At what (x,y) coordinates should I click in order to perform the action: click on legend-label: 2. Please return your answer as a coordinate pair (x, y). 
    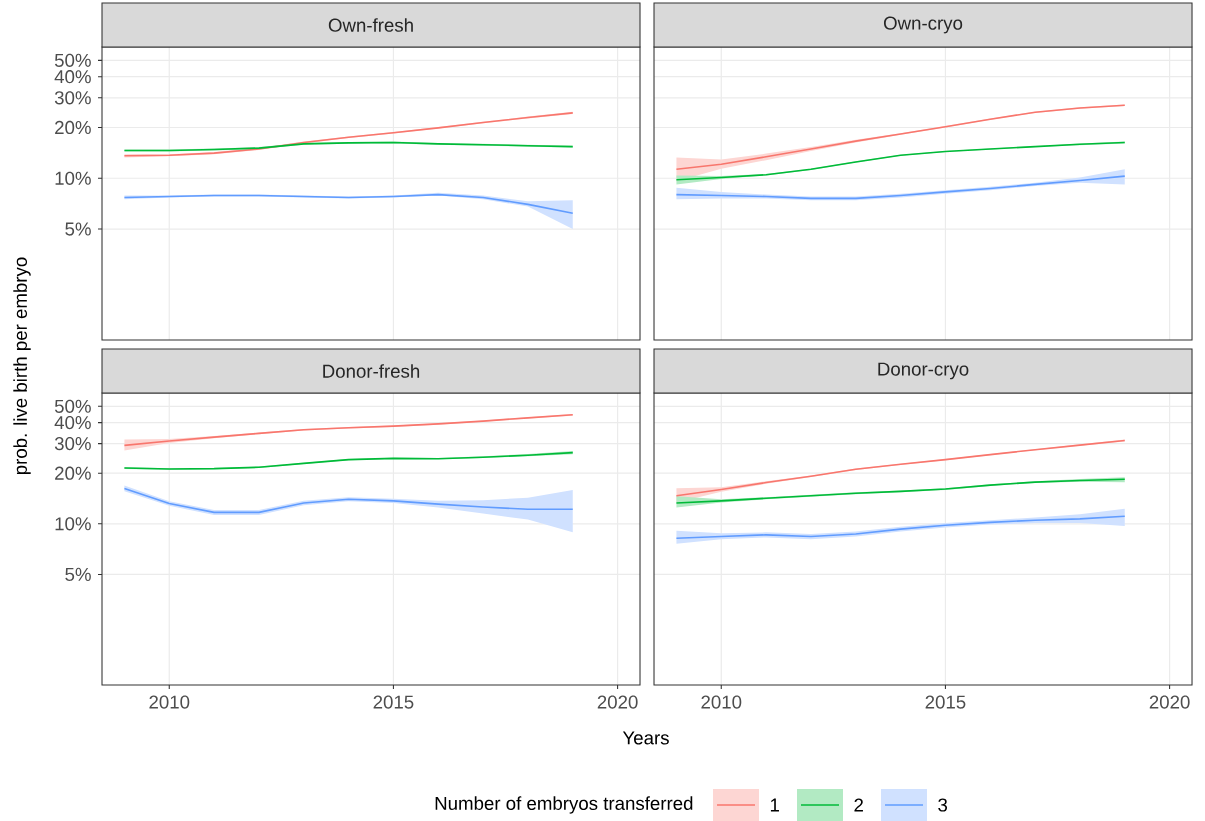
    Looking at the image, I should click on (858, 805).